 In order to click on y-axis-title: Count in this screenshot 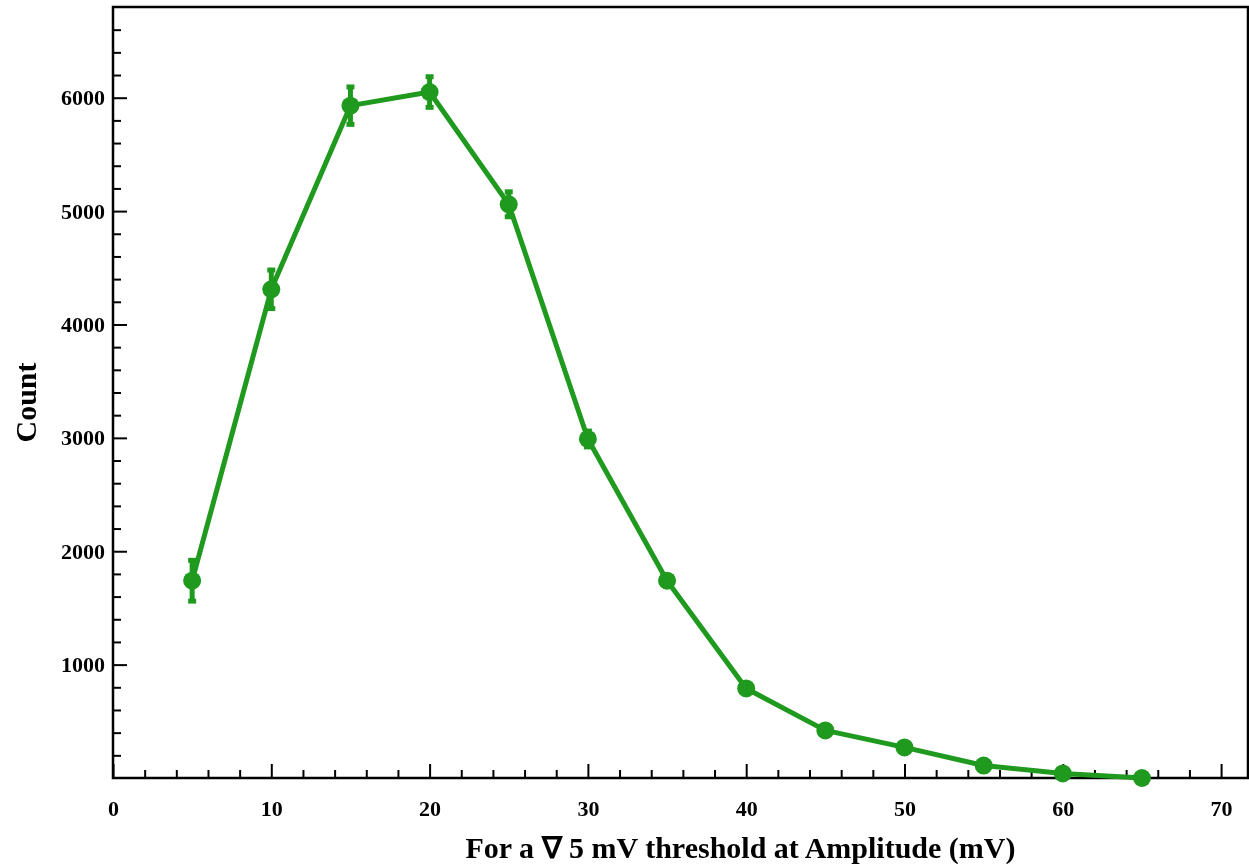, I will do `click(25, 402)`.